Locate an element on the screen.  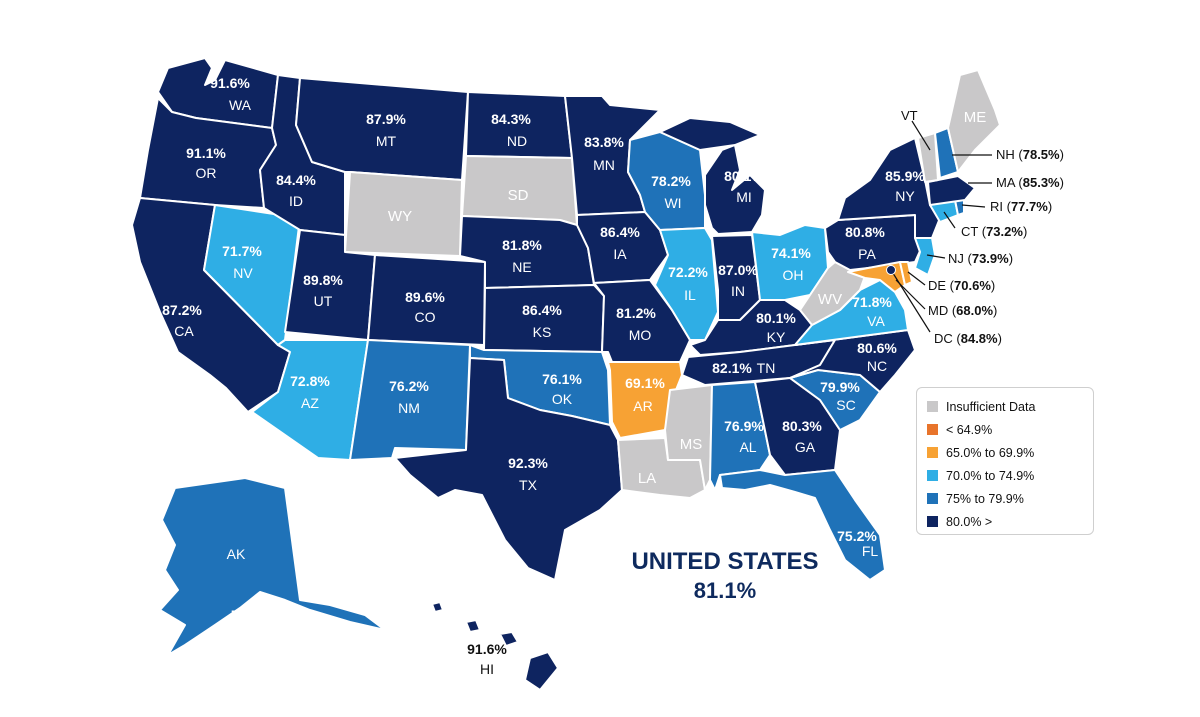
callout-nj-value: 73.9% is located at coordinates (990, 258).